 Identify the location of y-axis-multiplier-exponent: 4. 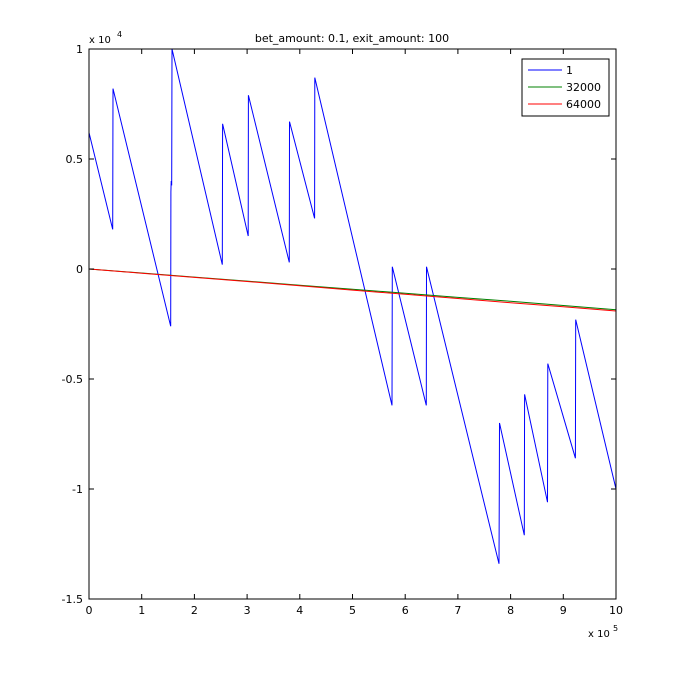
(119, 34).